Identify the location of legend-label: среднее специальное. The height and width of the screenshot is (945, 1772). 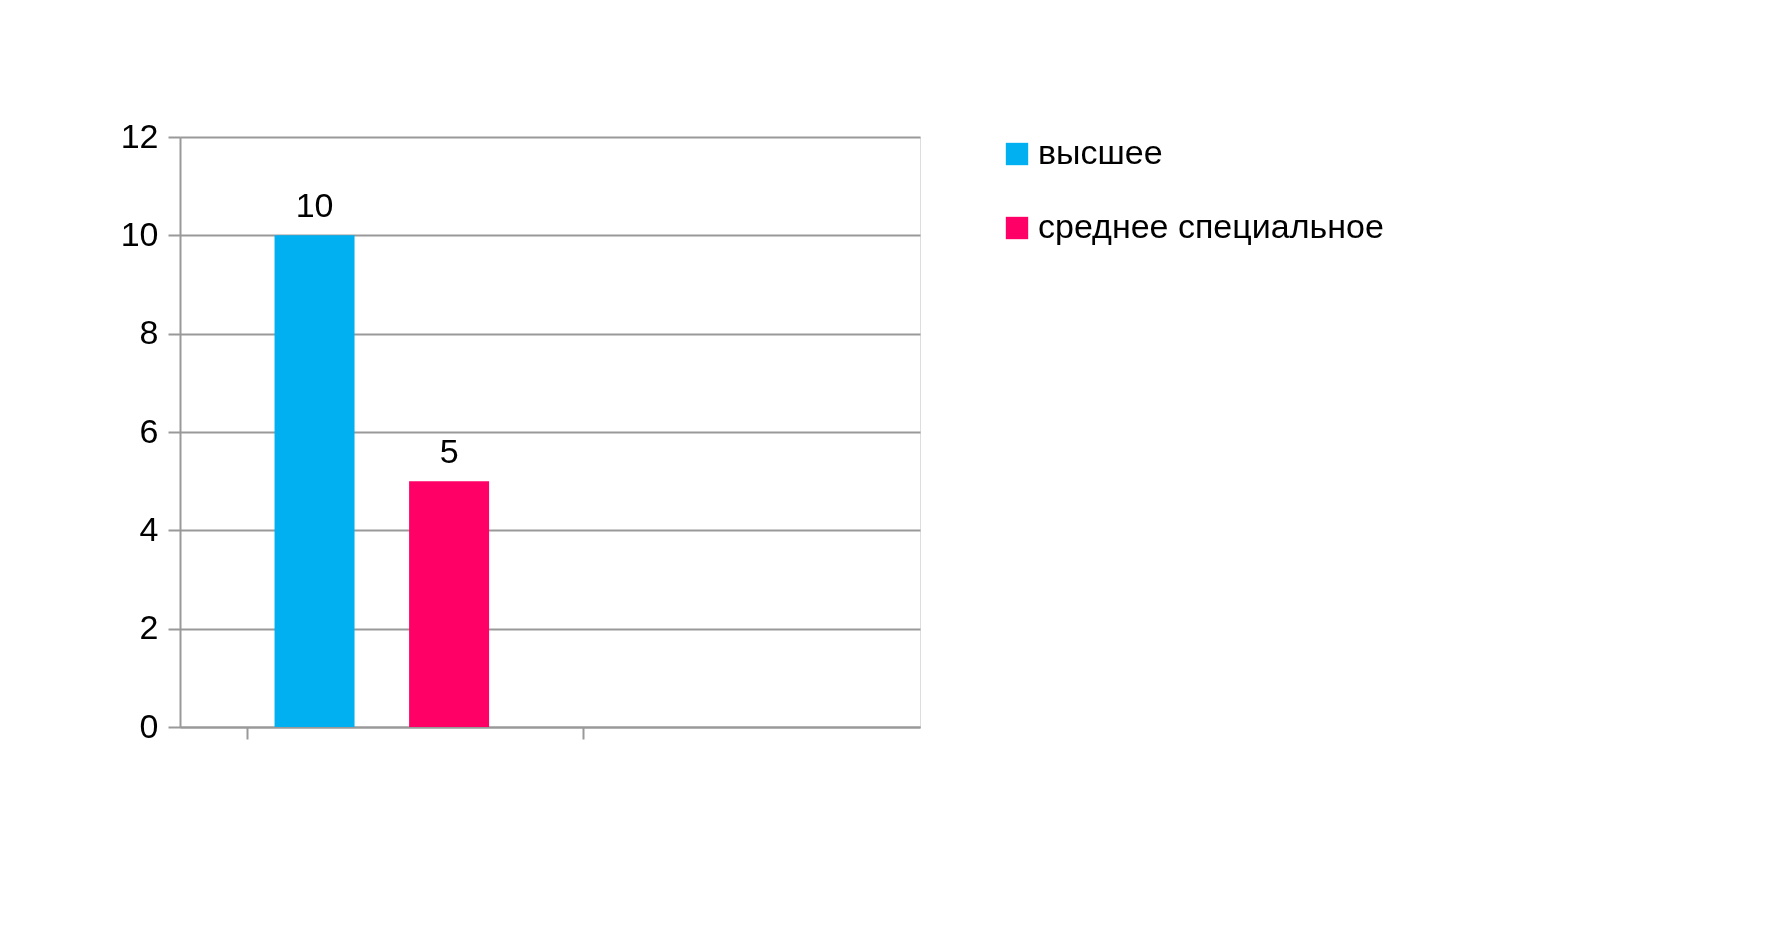
(1211, 226).